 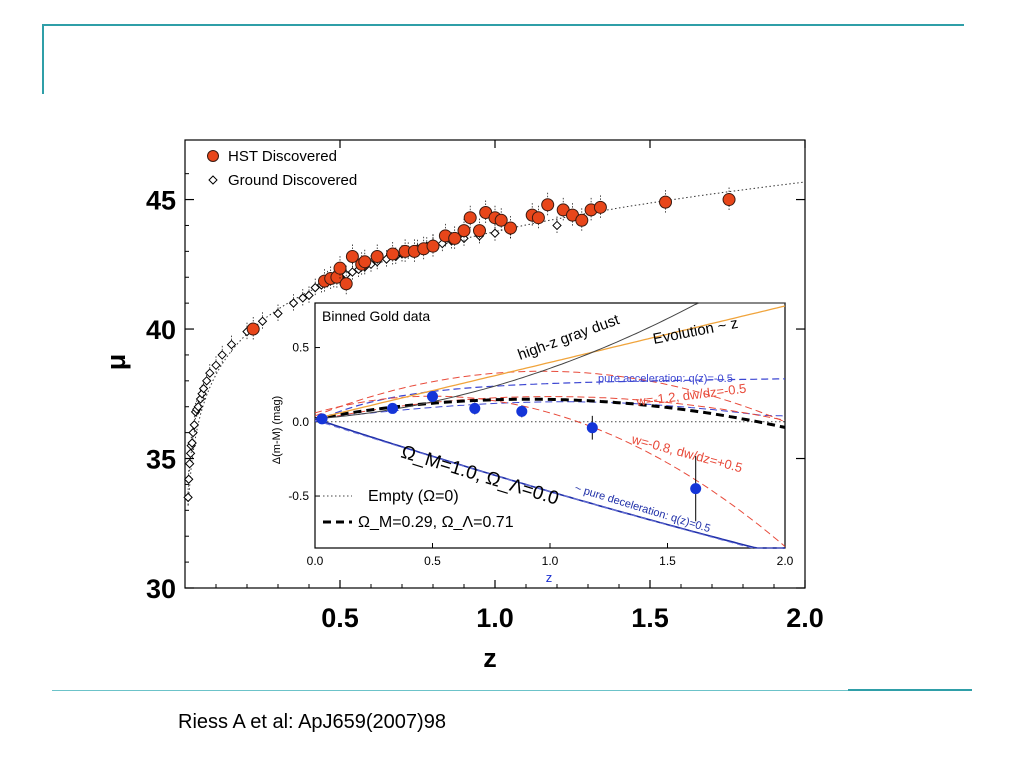 I want to click on inset-title: Binned Gold data, so click(x=376, y=316).